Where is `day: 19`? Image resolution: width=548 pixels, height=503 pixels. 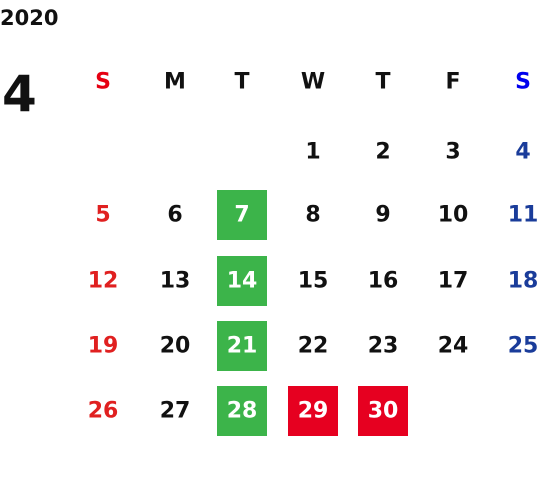
day: 19 is located at coordinates (103, 346).